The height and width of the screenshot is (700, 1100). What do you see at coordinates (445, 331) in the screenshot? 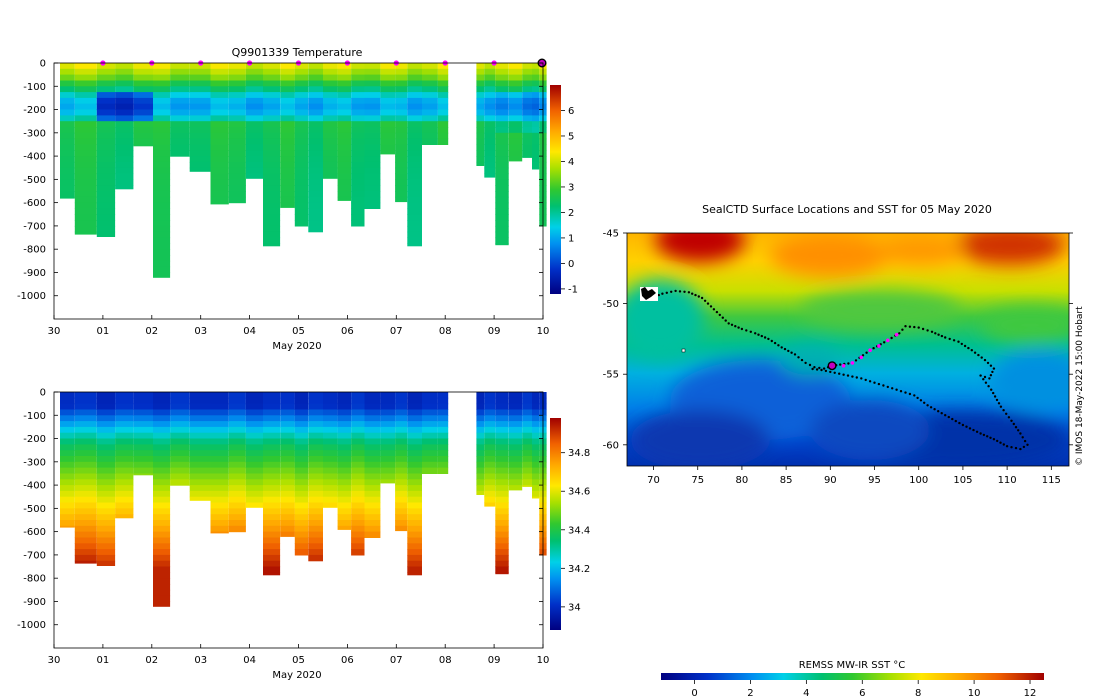
I see `x-tick-label: 08` at bounding box center [445, 331].